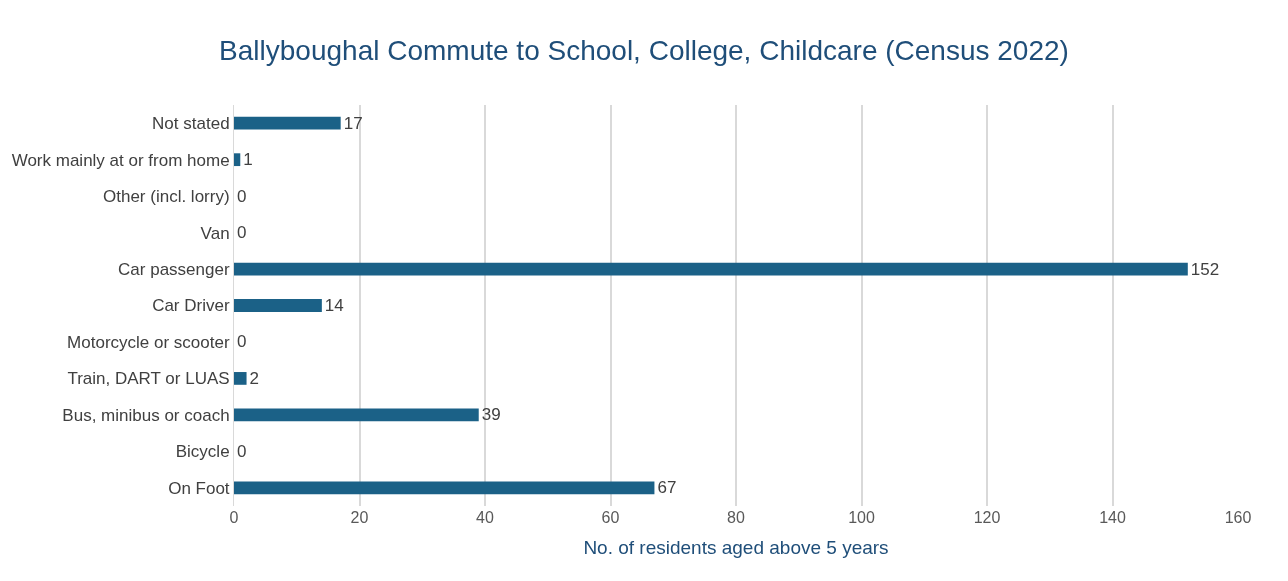 Image resolution: width=1288 pixels, height=581 pixels. What do you see at coordinates (254, 378) in the screenshot?
I see `data-label: 2` at bounding box center [254, 378].